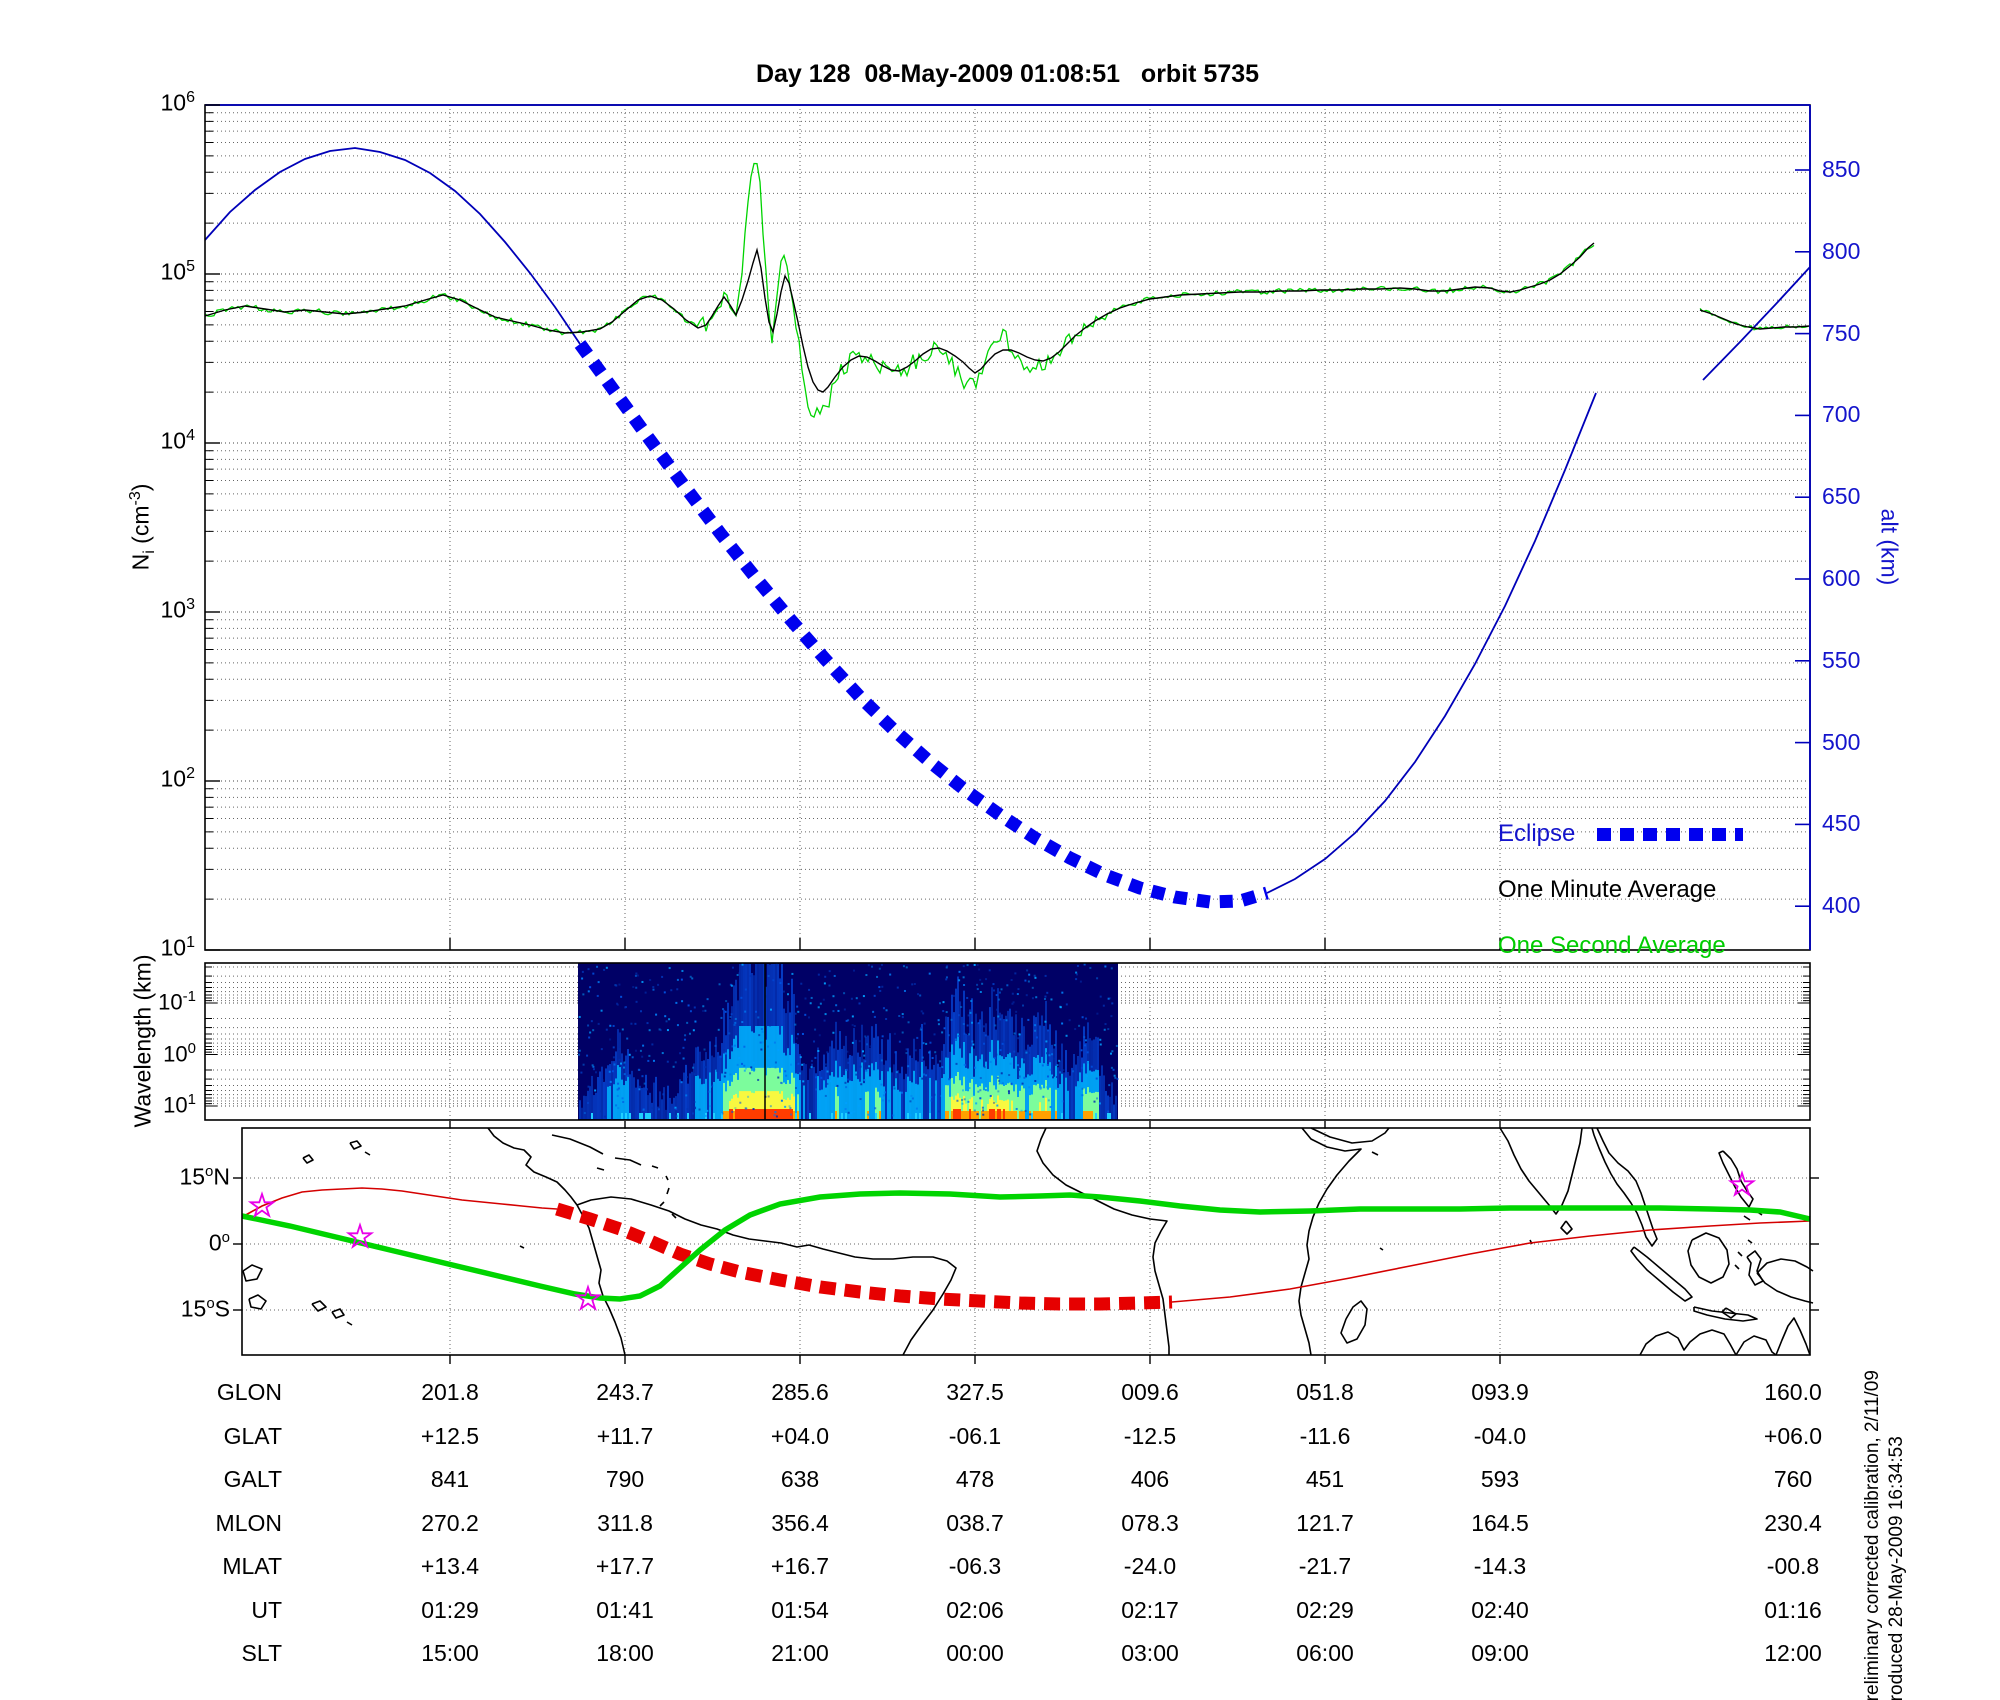 This screenshot has width=2000, height=1700. What do you see at coordinates (150, 552) in the screenshot?
I see `density-axis-label-sub: i` at bounding box center [150, 552].